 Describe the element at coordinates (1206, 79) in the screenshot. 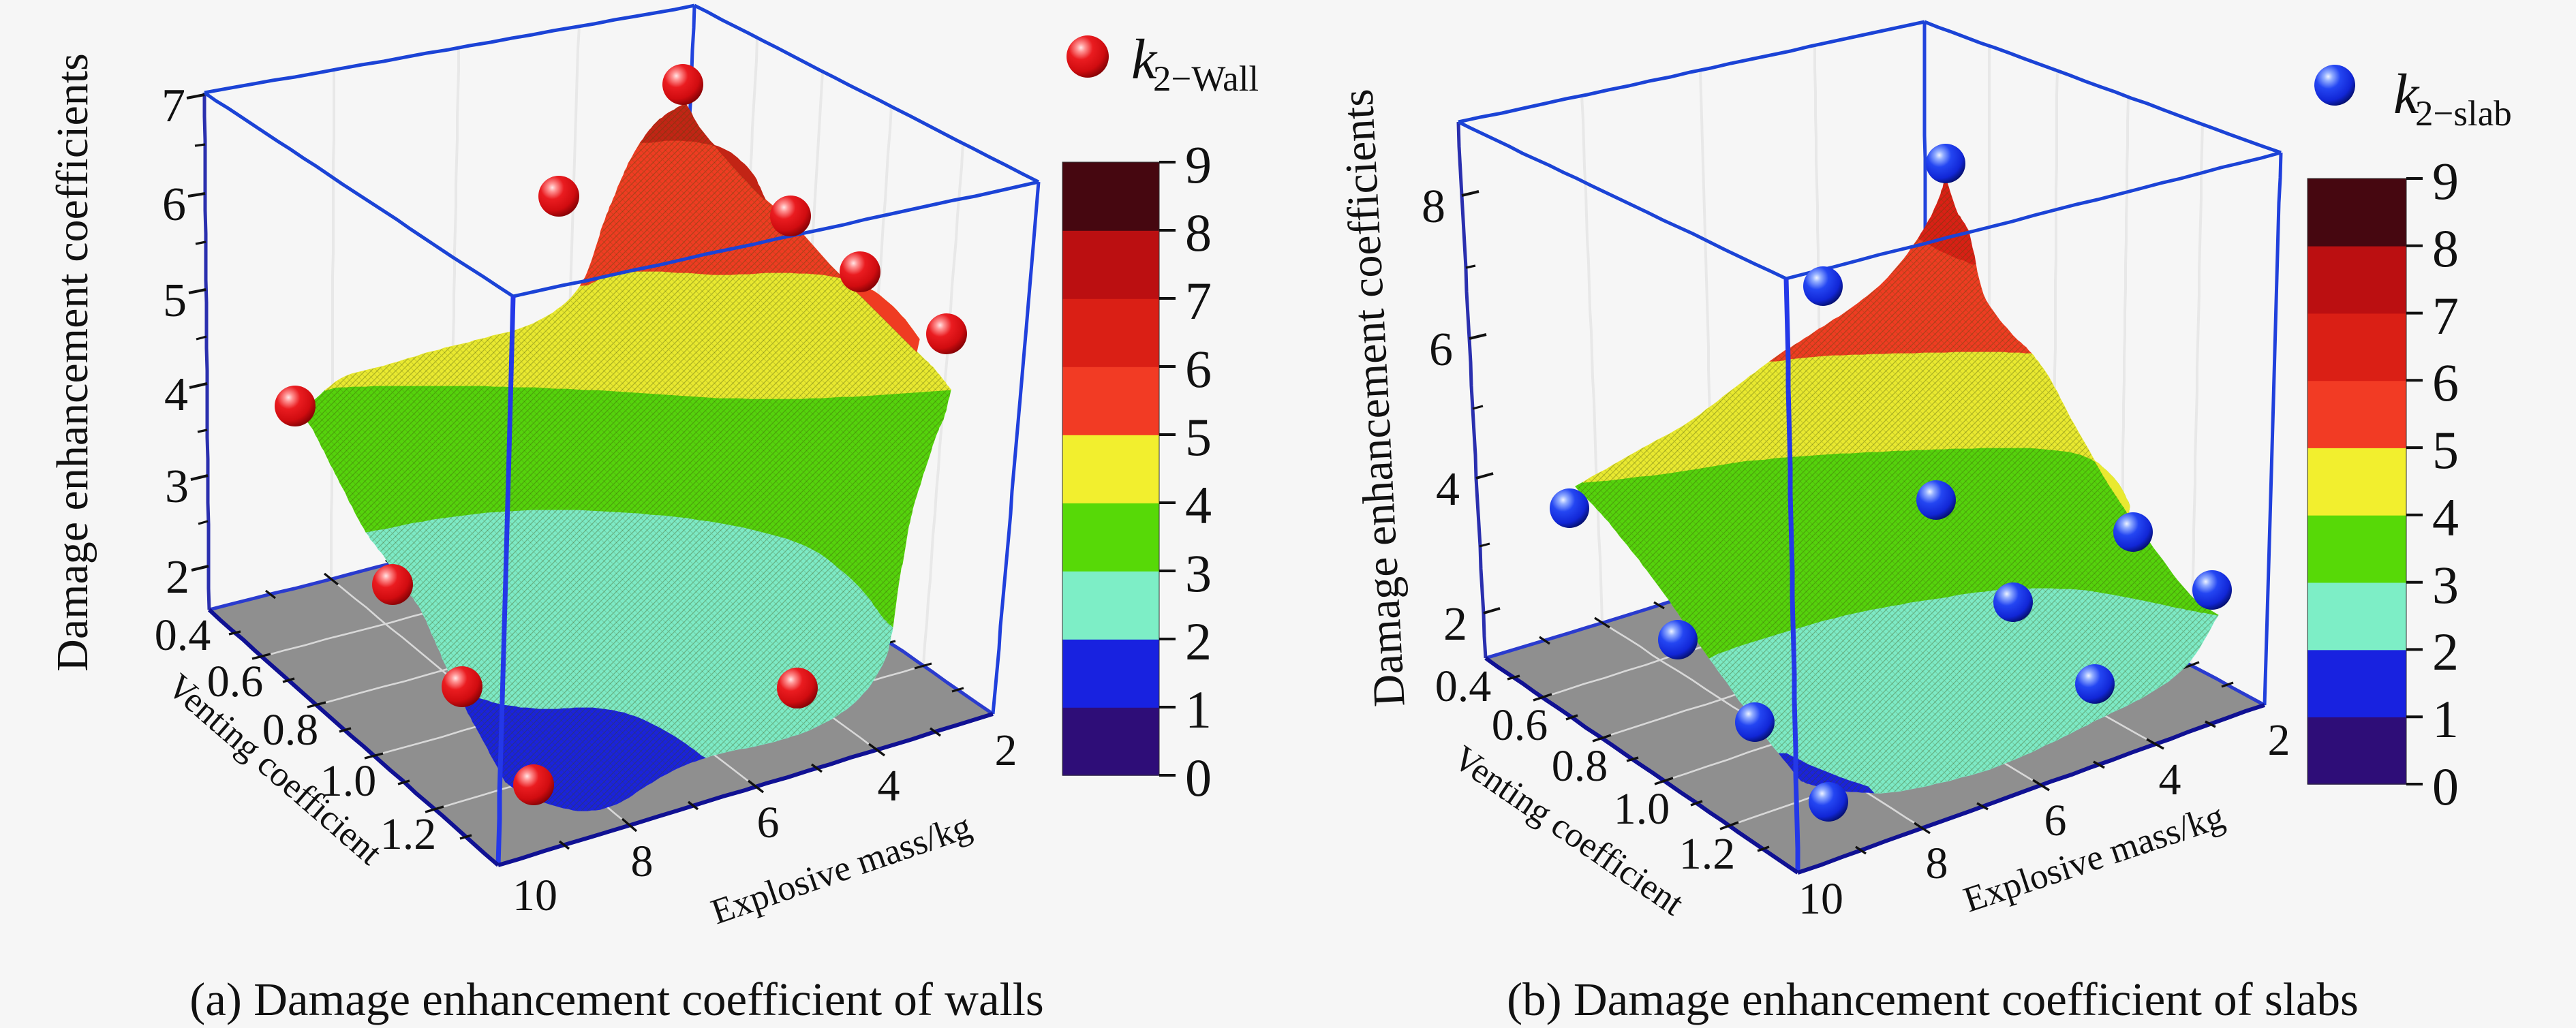

I see `svg-text: 2−Wall` at that location.